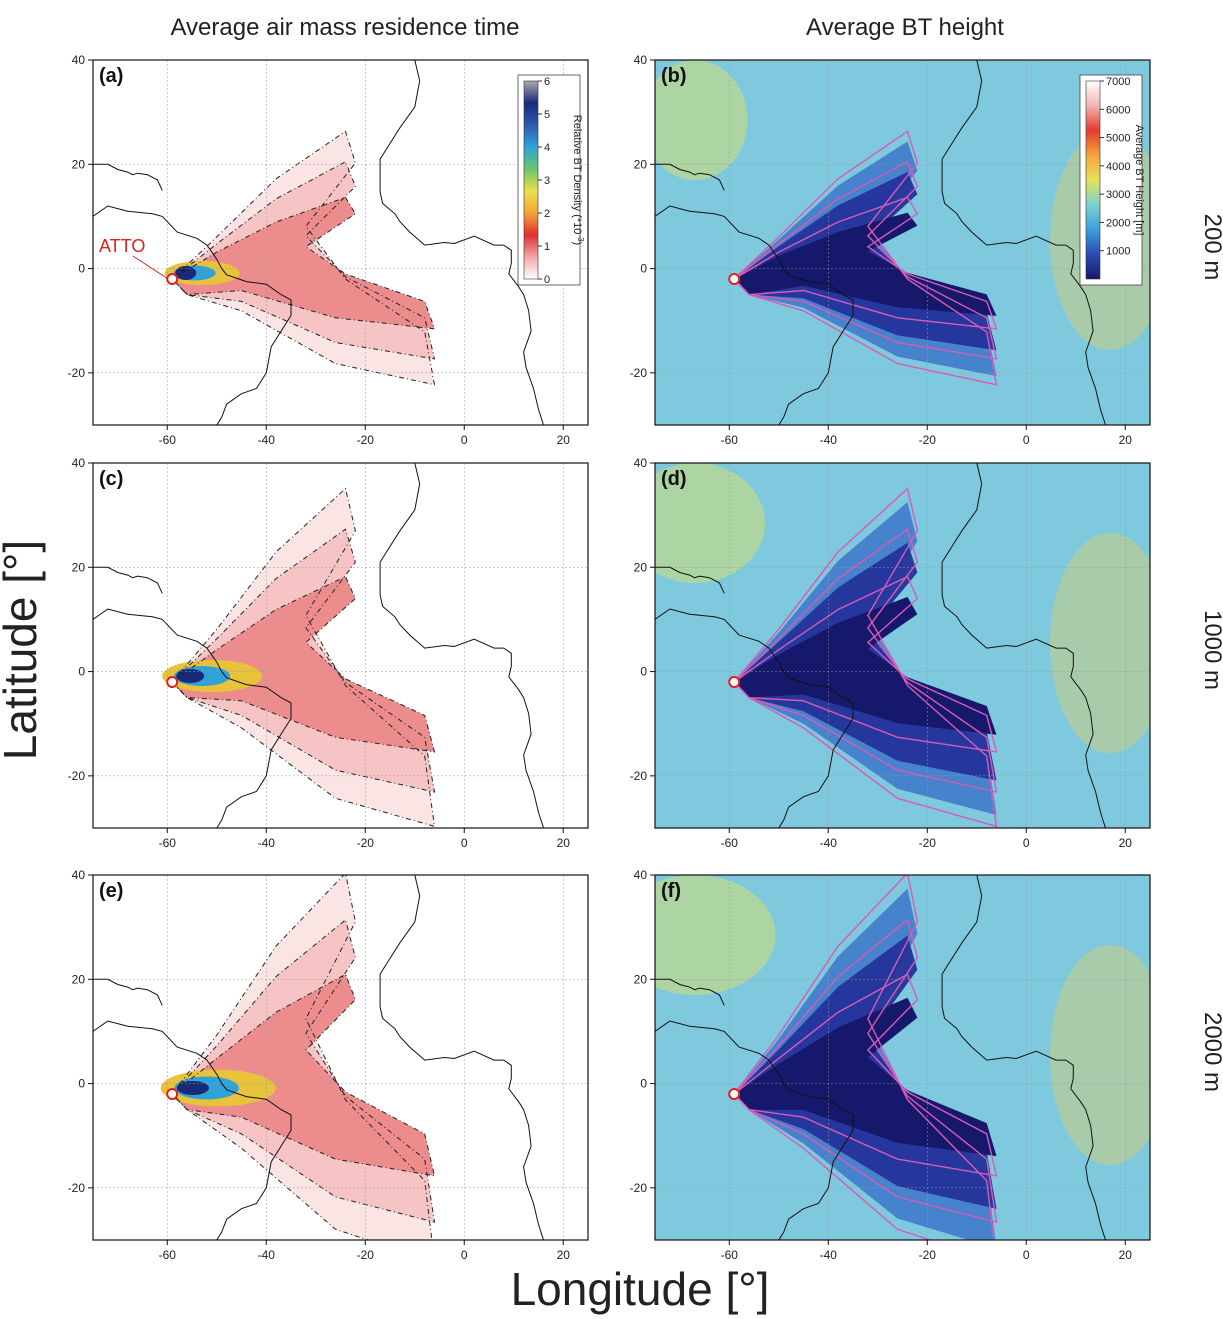 Image resolution: width=1223 pixels, height=1319 pixels. I want to click on colorbar-tick-label: 1, so click(547, 247).